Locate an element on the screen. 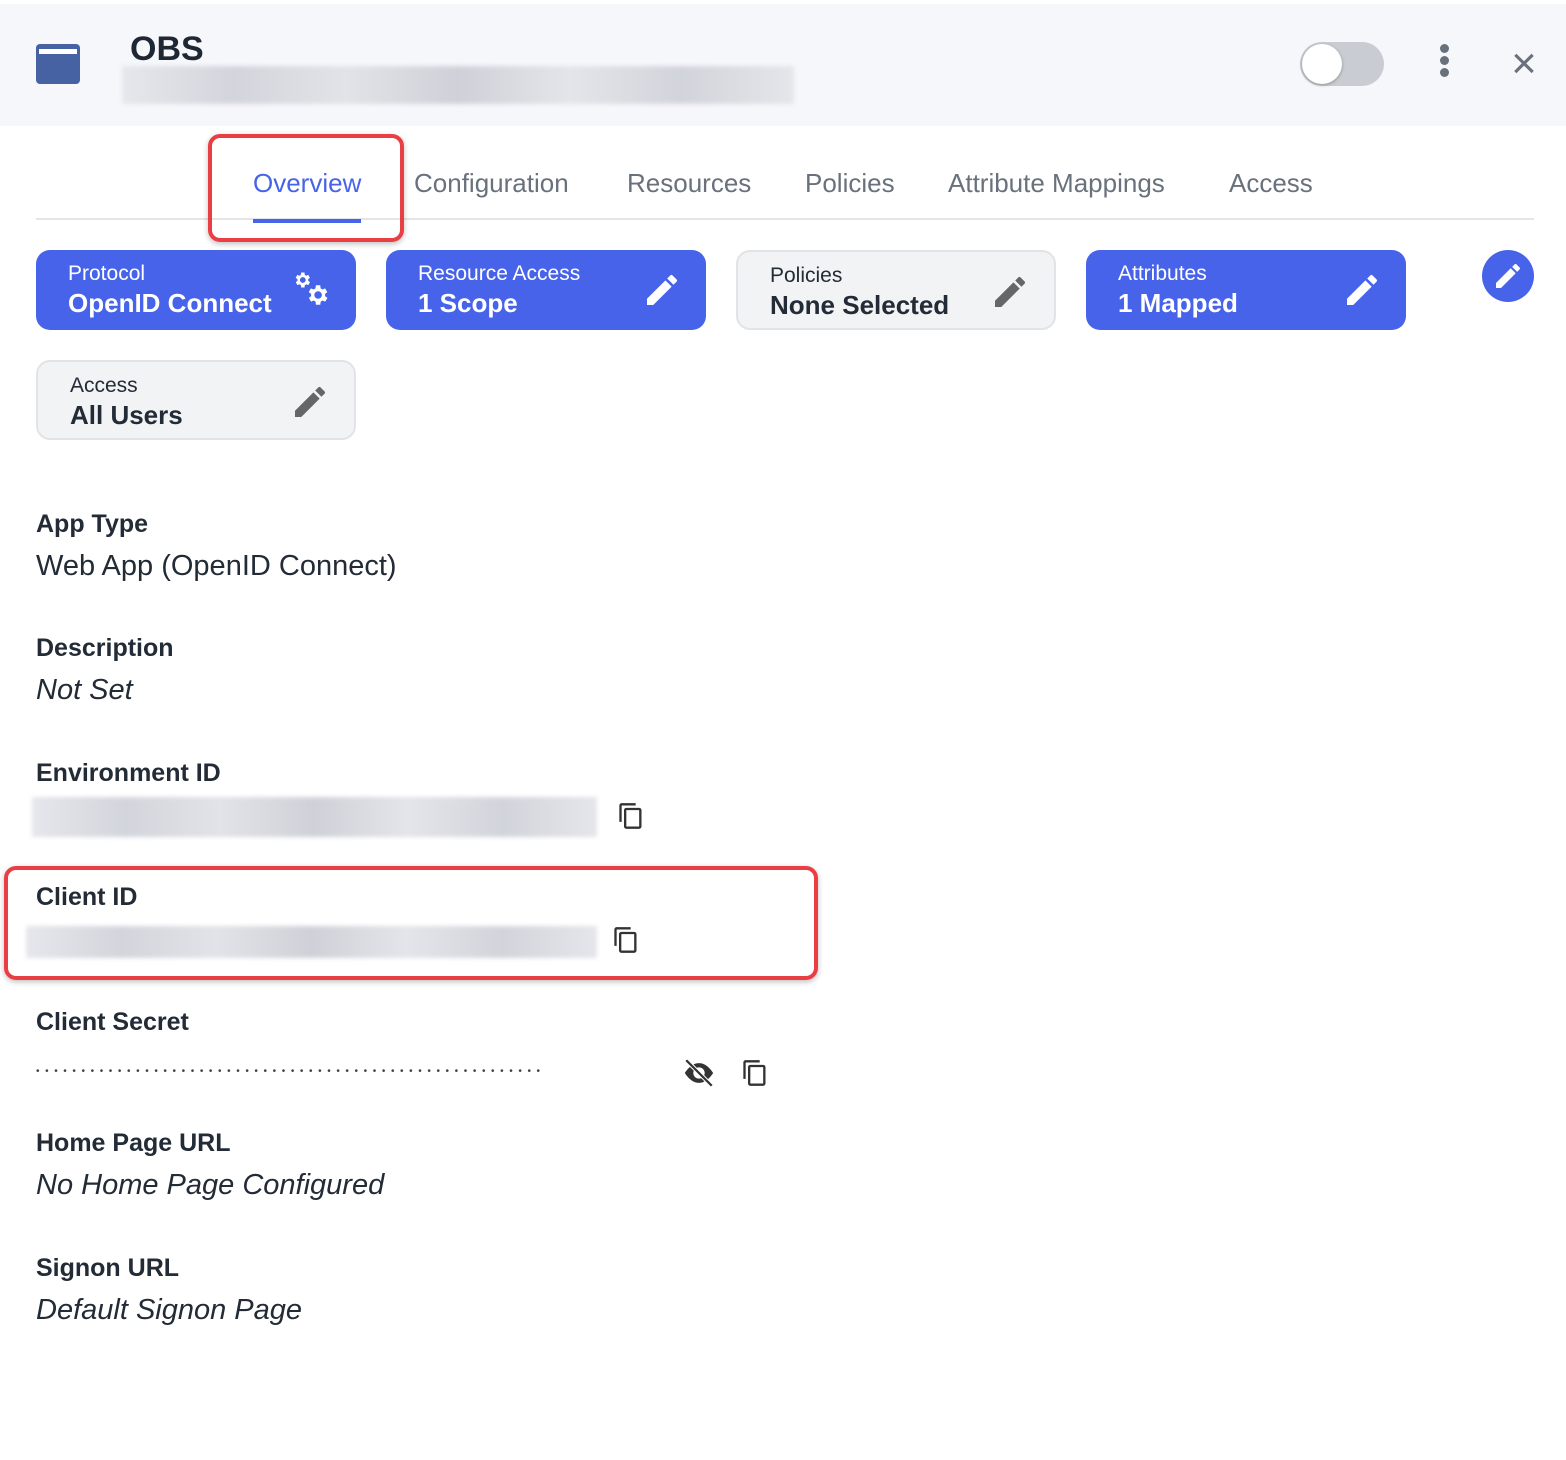  app-title: OBS is located at coordinates (167, 49).